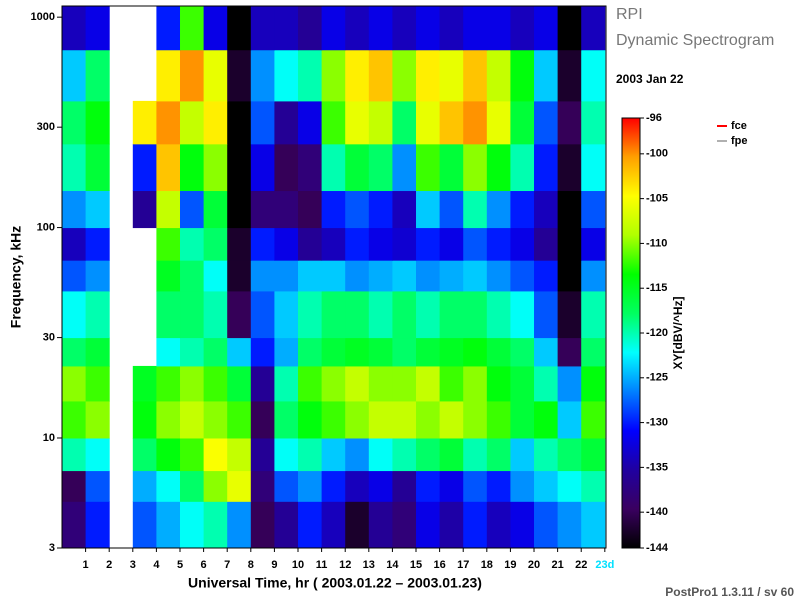 Image resolution: width=800 pixels, height=600 pixels. Describe the element at coordinates (629, 14) in the screenshot. I see `title: RPI` at that location.